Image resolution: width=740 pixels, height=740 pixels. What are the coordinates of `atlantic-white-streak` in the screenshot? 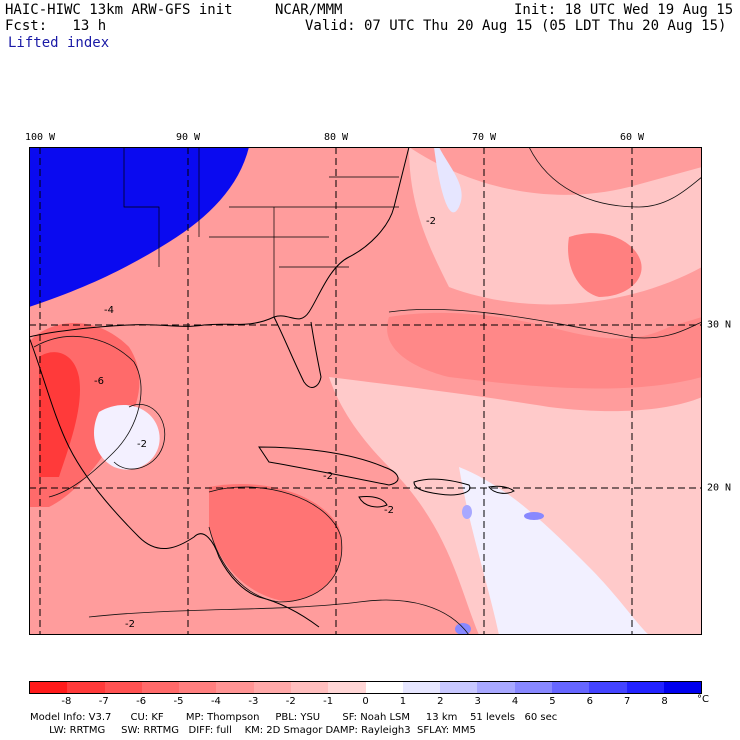 It's located at (448, 180).